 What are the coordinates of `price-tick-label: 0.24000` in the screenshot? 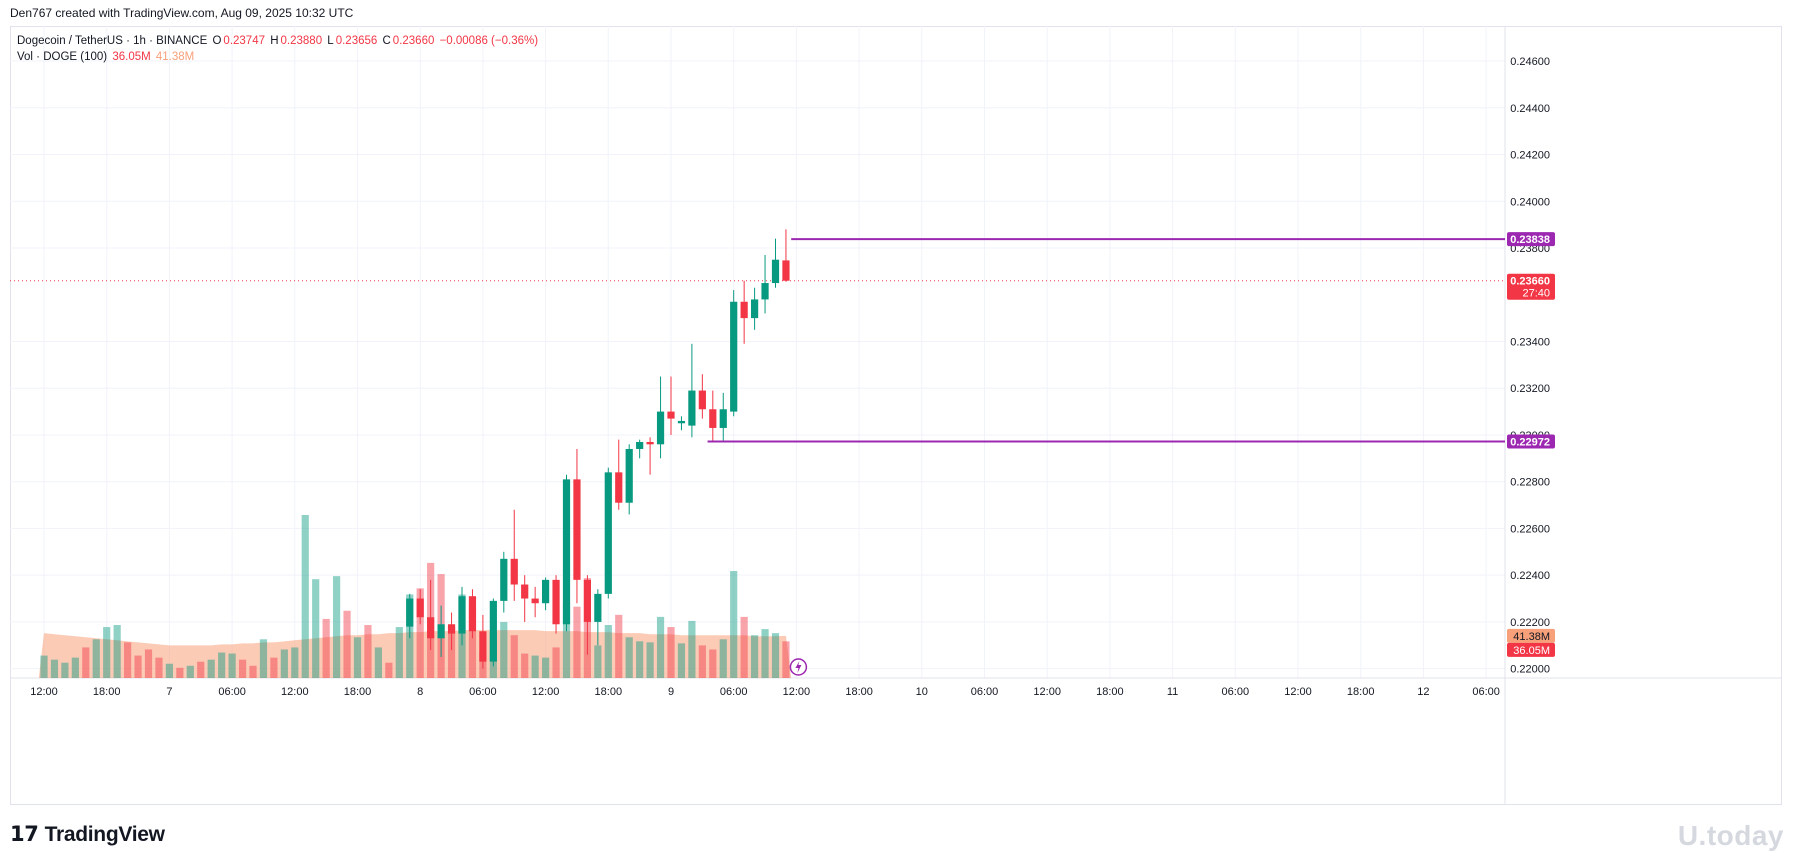 It's located at (1530, 202).